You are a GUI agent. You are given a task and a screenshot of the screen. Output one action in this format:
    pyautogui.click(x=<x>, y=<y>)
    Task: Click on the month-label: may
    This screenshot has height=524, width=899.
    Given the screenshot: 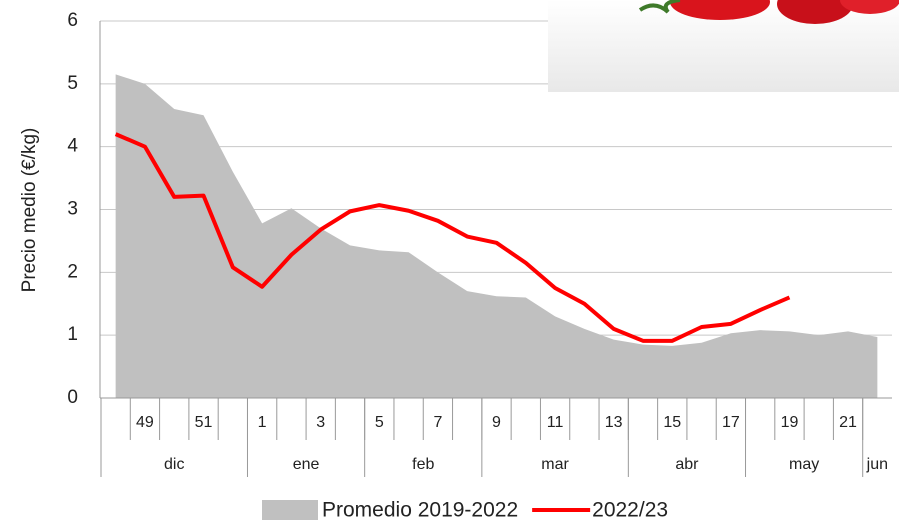 What is the action you would take?
    pyautogui.click(x=804, y=464)
    